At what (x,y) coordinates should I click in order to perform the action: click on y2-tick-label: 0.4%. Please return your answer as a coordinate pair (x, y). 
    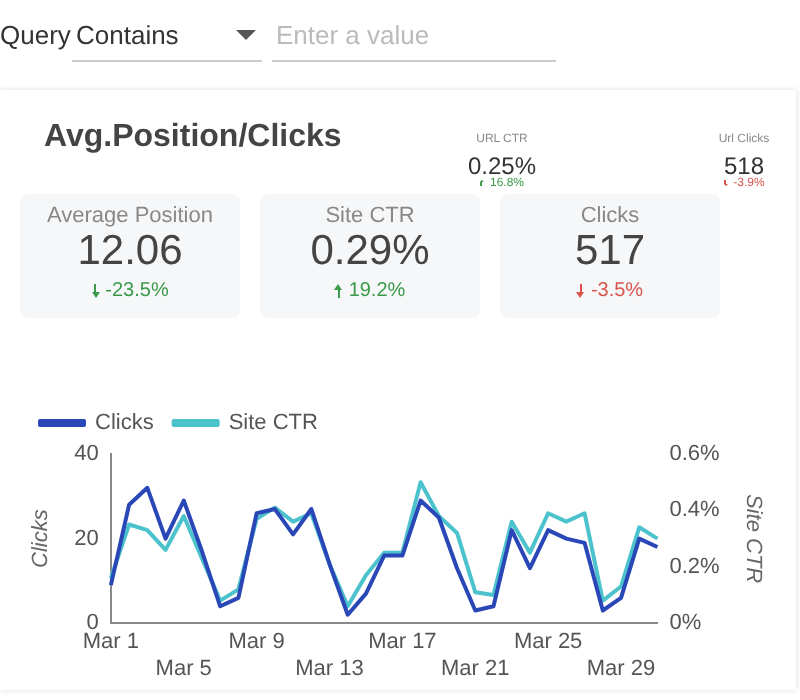
    Looking at the image, I should click on (695, 510).